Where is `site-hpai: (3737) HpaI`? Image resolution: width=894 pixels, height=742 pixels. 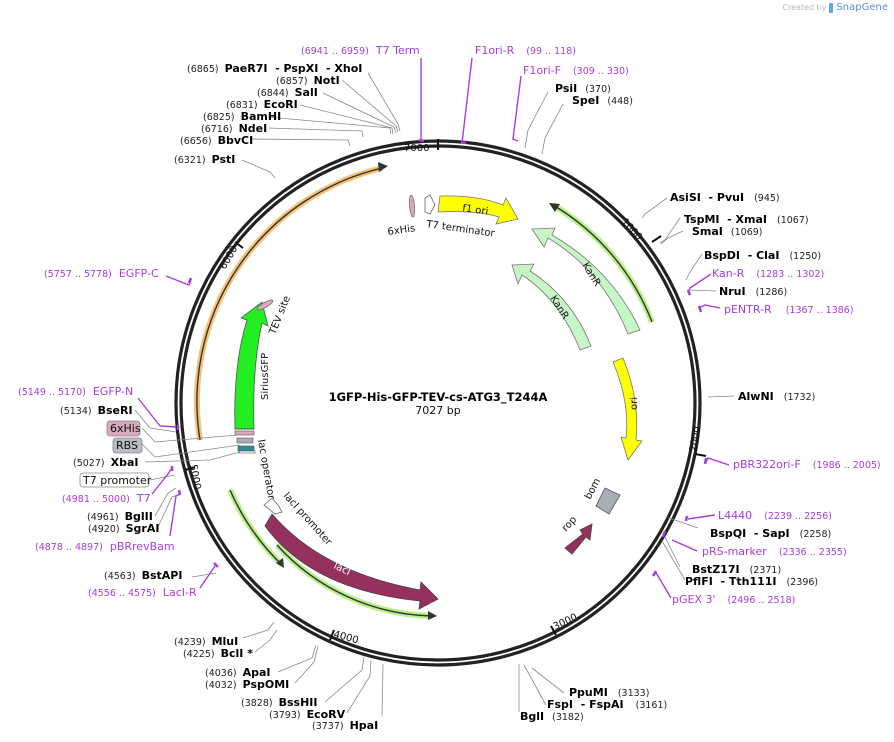 site-hpai: (3737) HpaI is located at coordinates (345, 725).